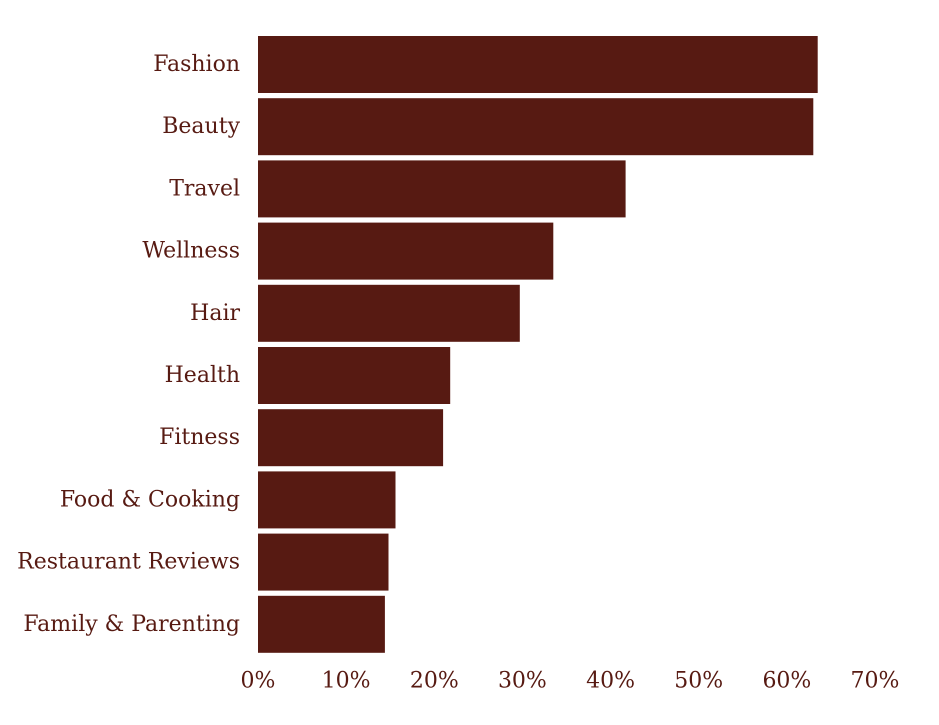 The height and width of the screenshot is (725, 939). What do you see at coordinates (199, 437) in the screenshot?
I see `category-label: Fitness` at bounding box center [199, 437].